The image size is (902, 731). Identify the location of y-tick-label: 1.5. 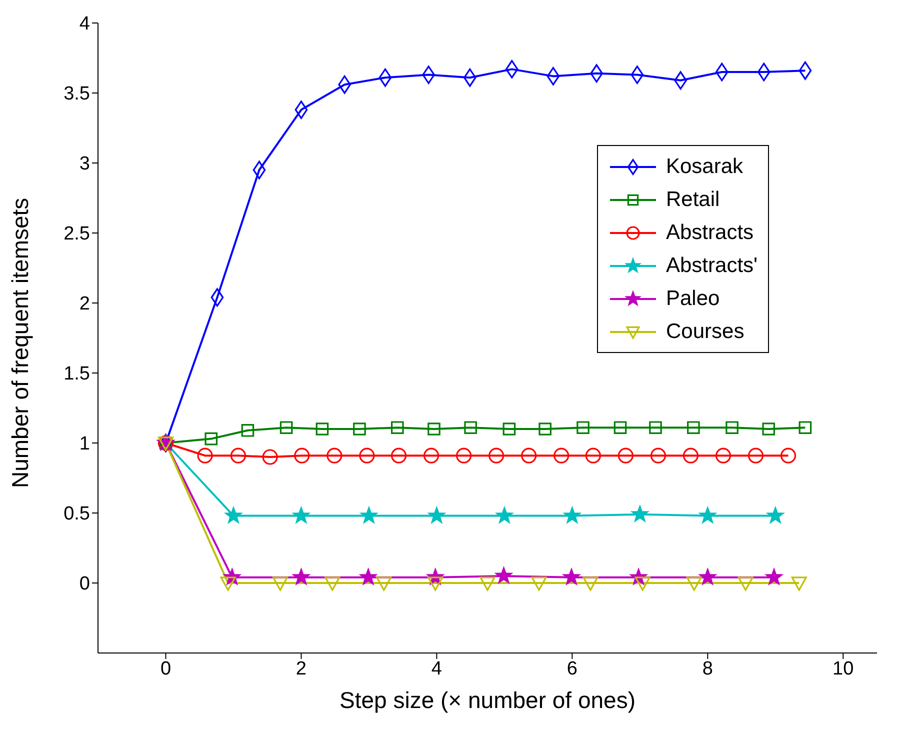
(77, 374).